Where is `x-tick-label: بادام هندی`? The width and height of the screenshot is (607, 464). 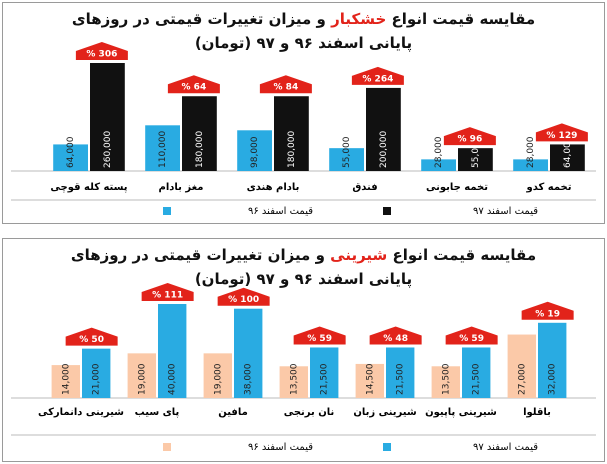 x-tick-label: بادام هندی is located at coordinates (273, 187).